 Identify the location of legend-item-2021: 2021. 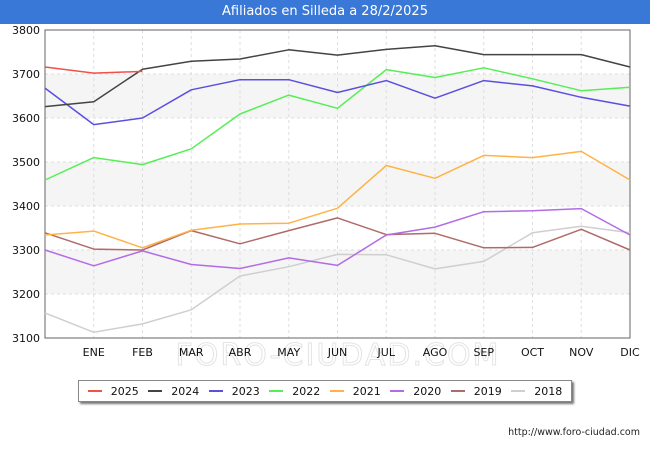
(355, 391).